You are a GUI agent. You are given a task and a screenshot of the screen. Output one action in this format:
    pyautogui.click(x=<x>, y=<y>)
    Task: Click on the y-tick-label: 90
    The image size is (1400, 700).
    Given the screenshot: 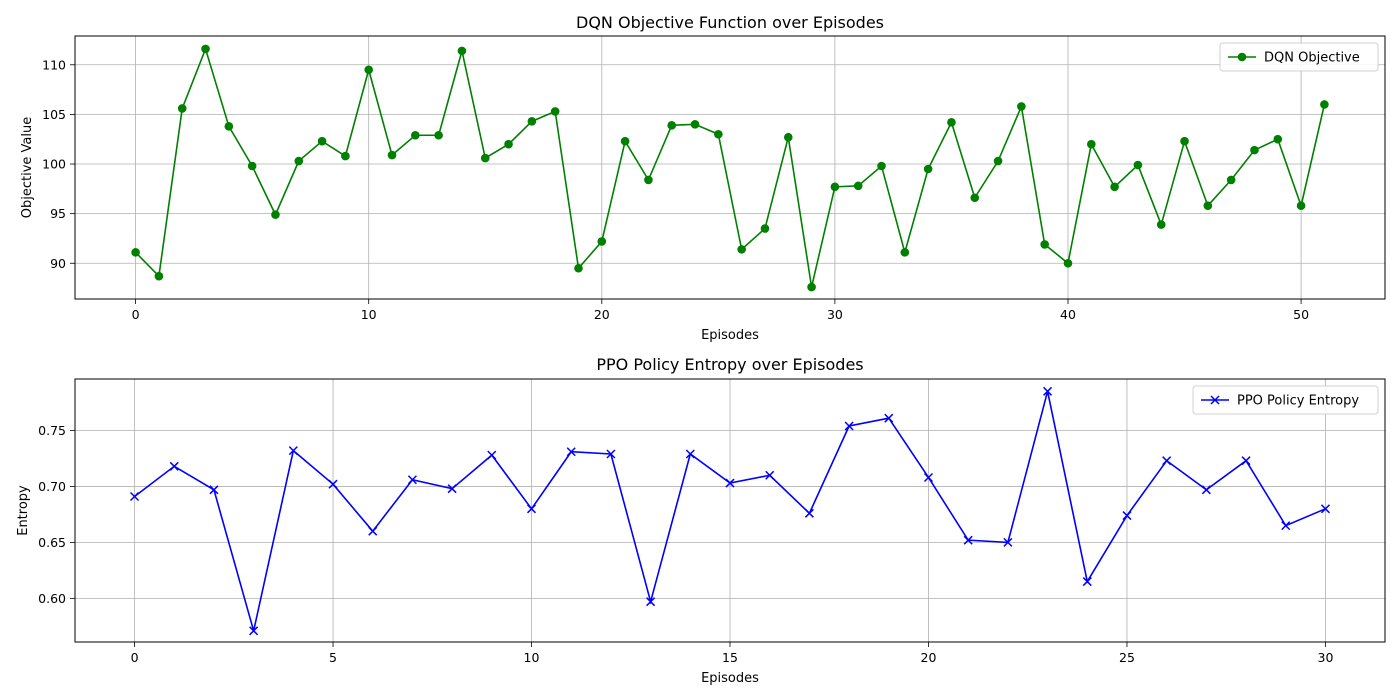 What is the action you would take?
    pyautogui.click(x=58, y=263)
    